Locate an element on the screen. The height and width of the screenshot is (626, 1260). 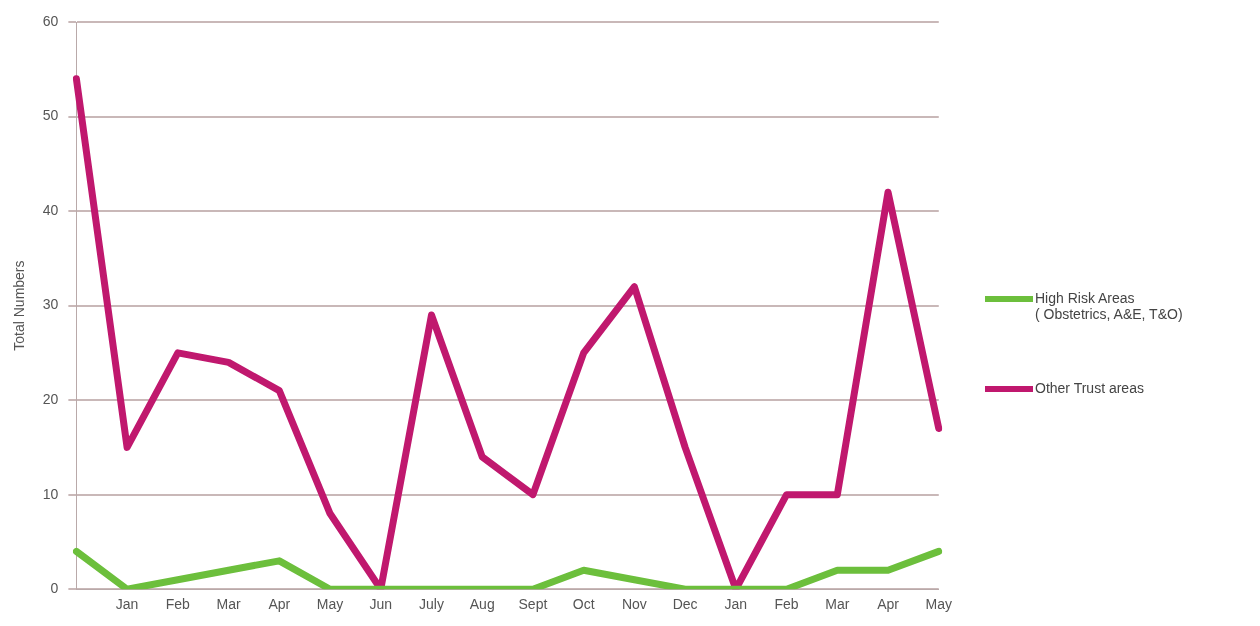
x-tick-label: July is located at coordinates (431, 604).